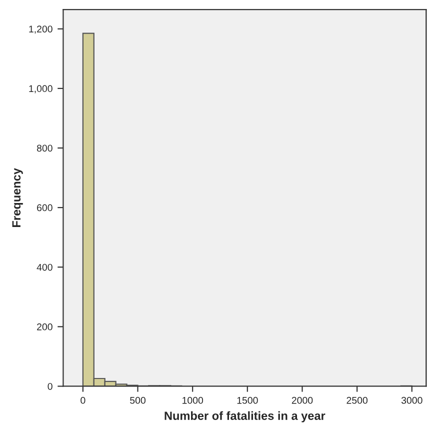 This screenshot has width=427, height=433. What do you see at coordinates (40, 89) in the screenshot?
I see `y-tick-label: 1,000` at bounding box center [40, 89].